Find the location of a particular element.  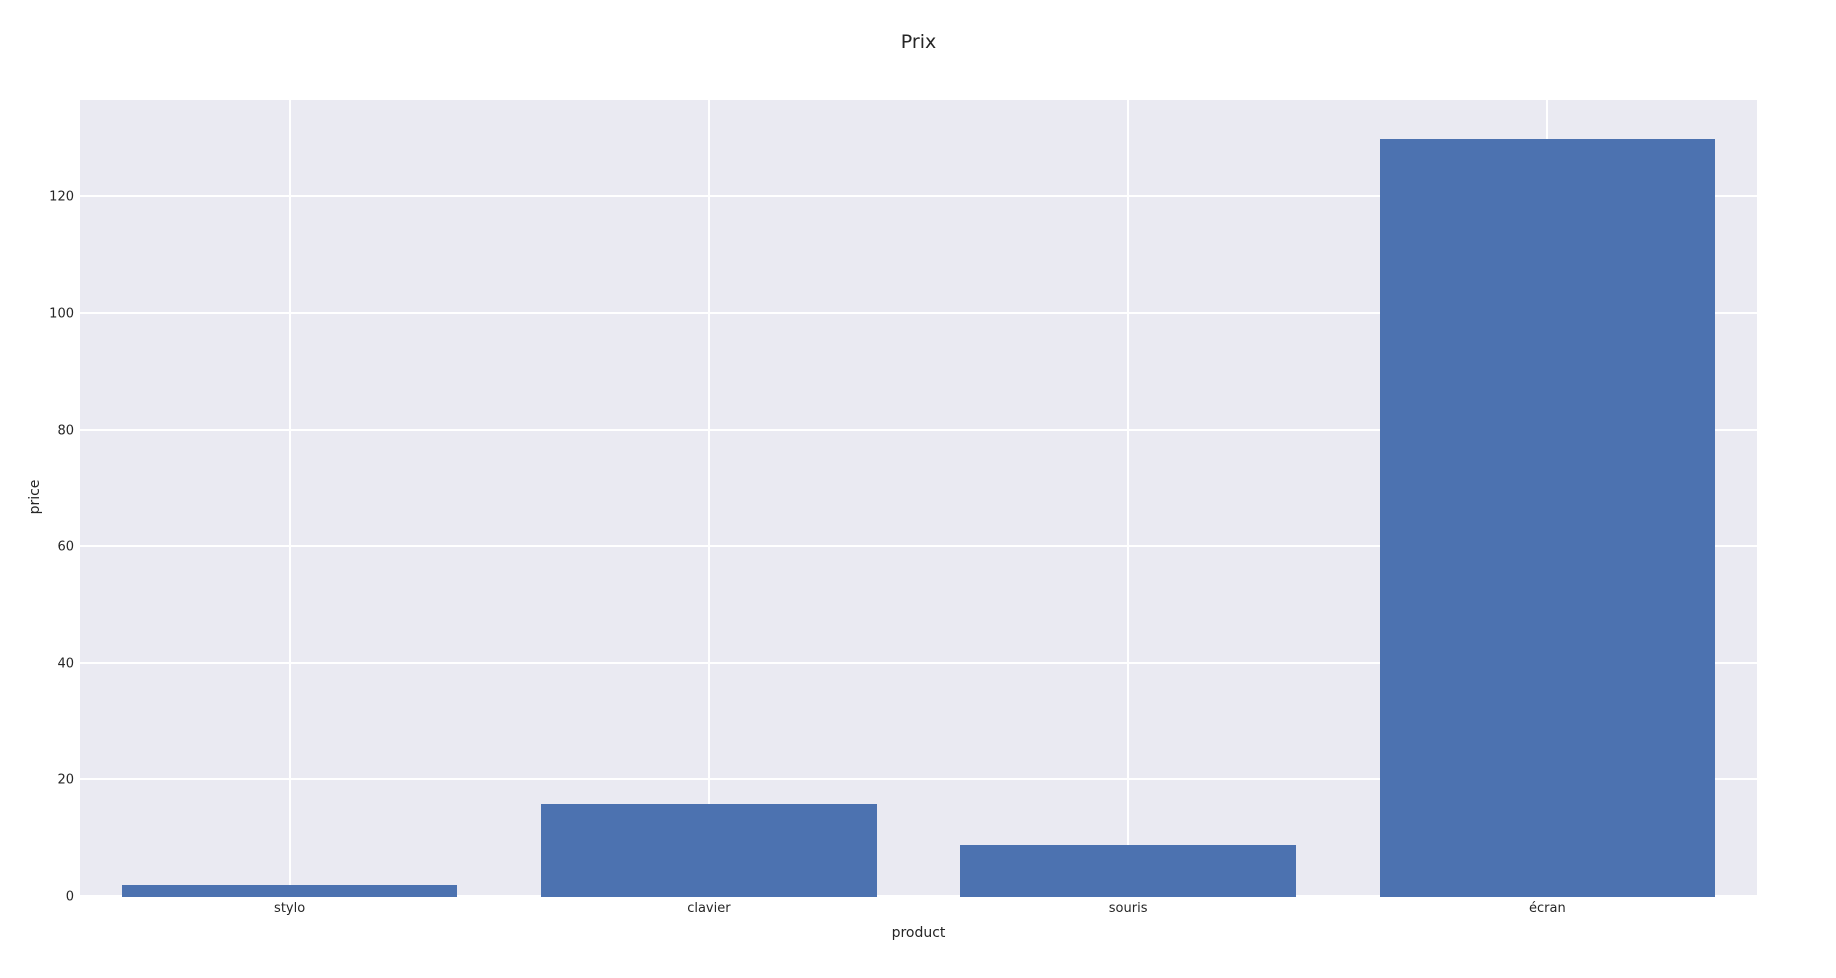

x-tick-label: souris is located at coordinates (1128, 908).